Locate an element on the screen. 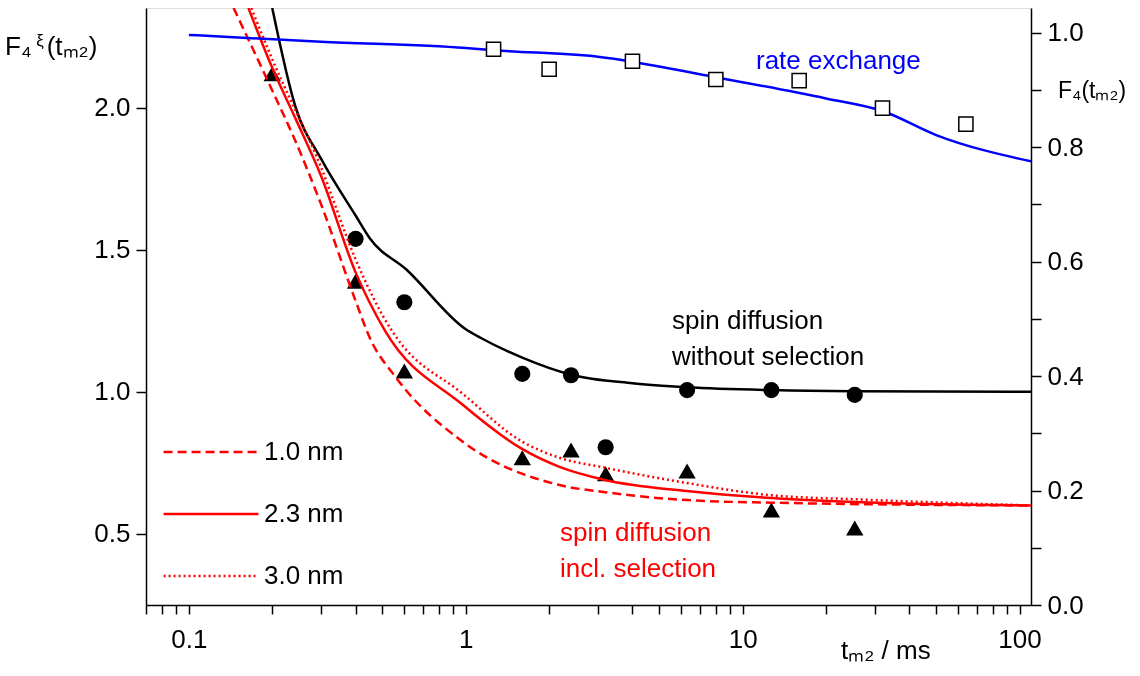 Image resolution: width=1140 pixels, height=676 pixels. y2-tick-label: 0.0 is located at coordinates (1065, 604).